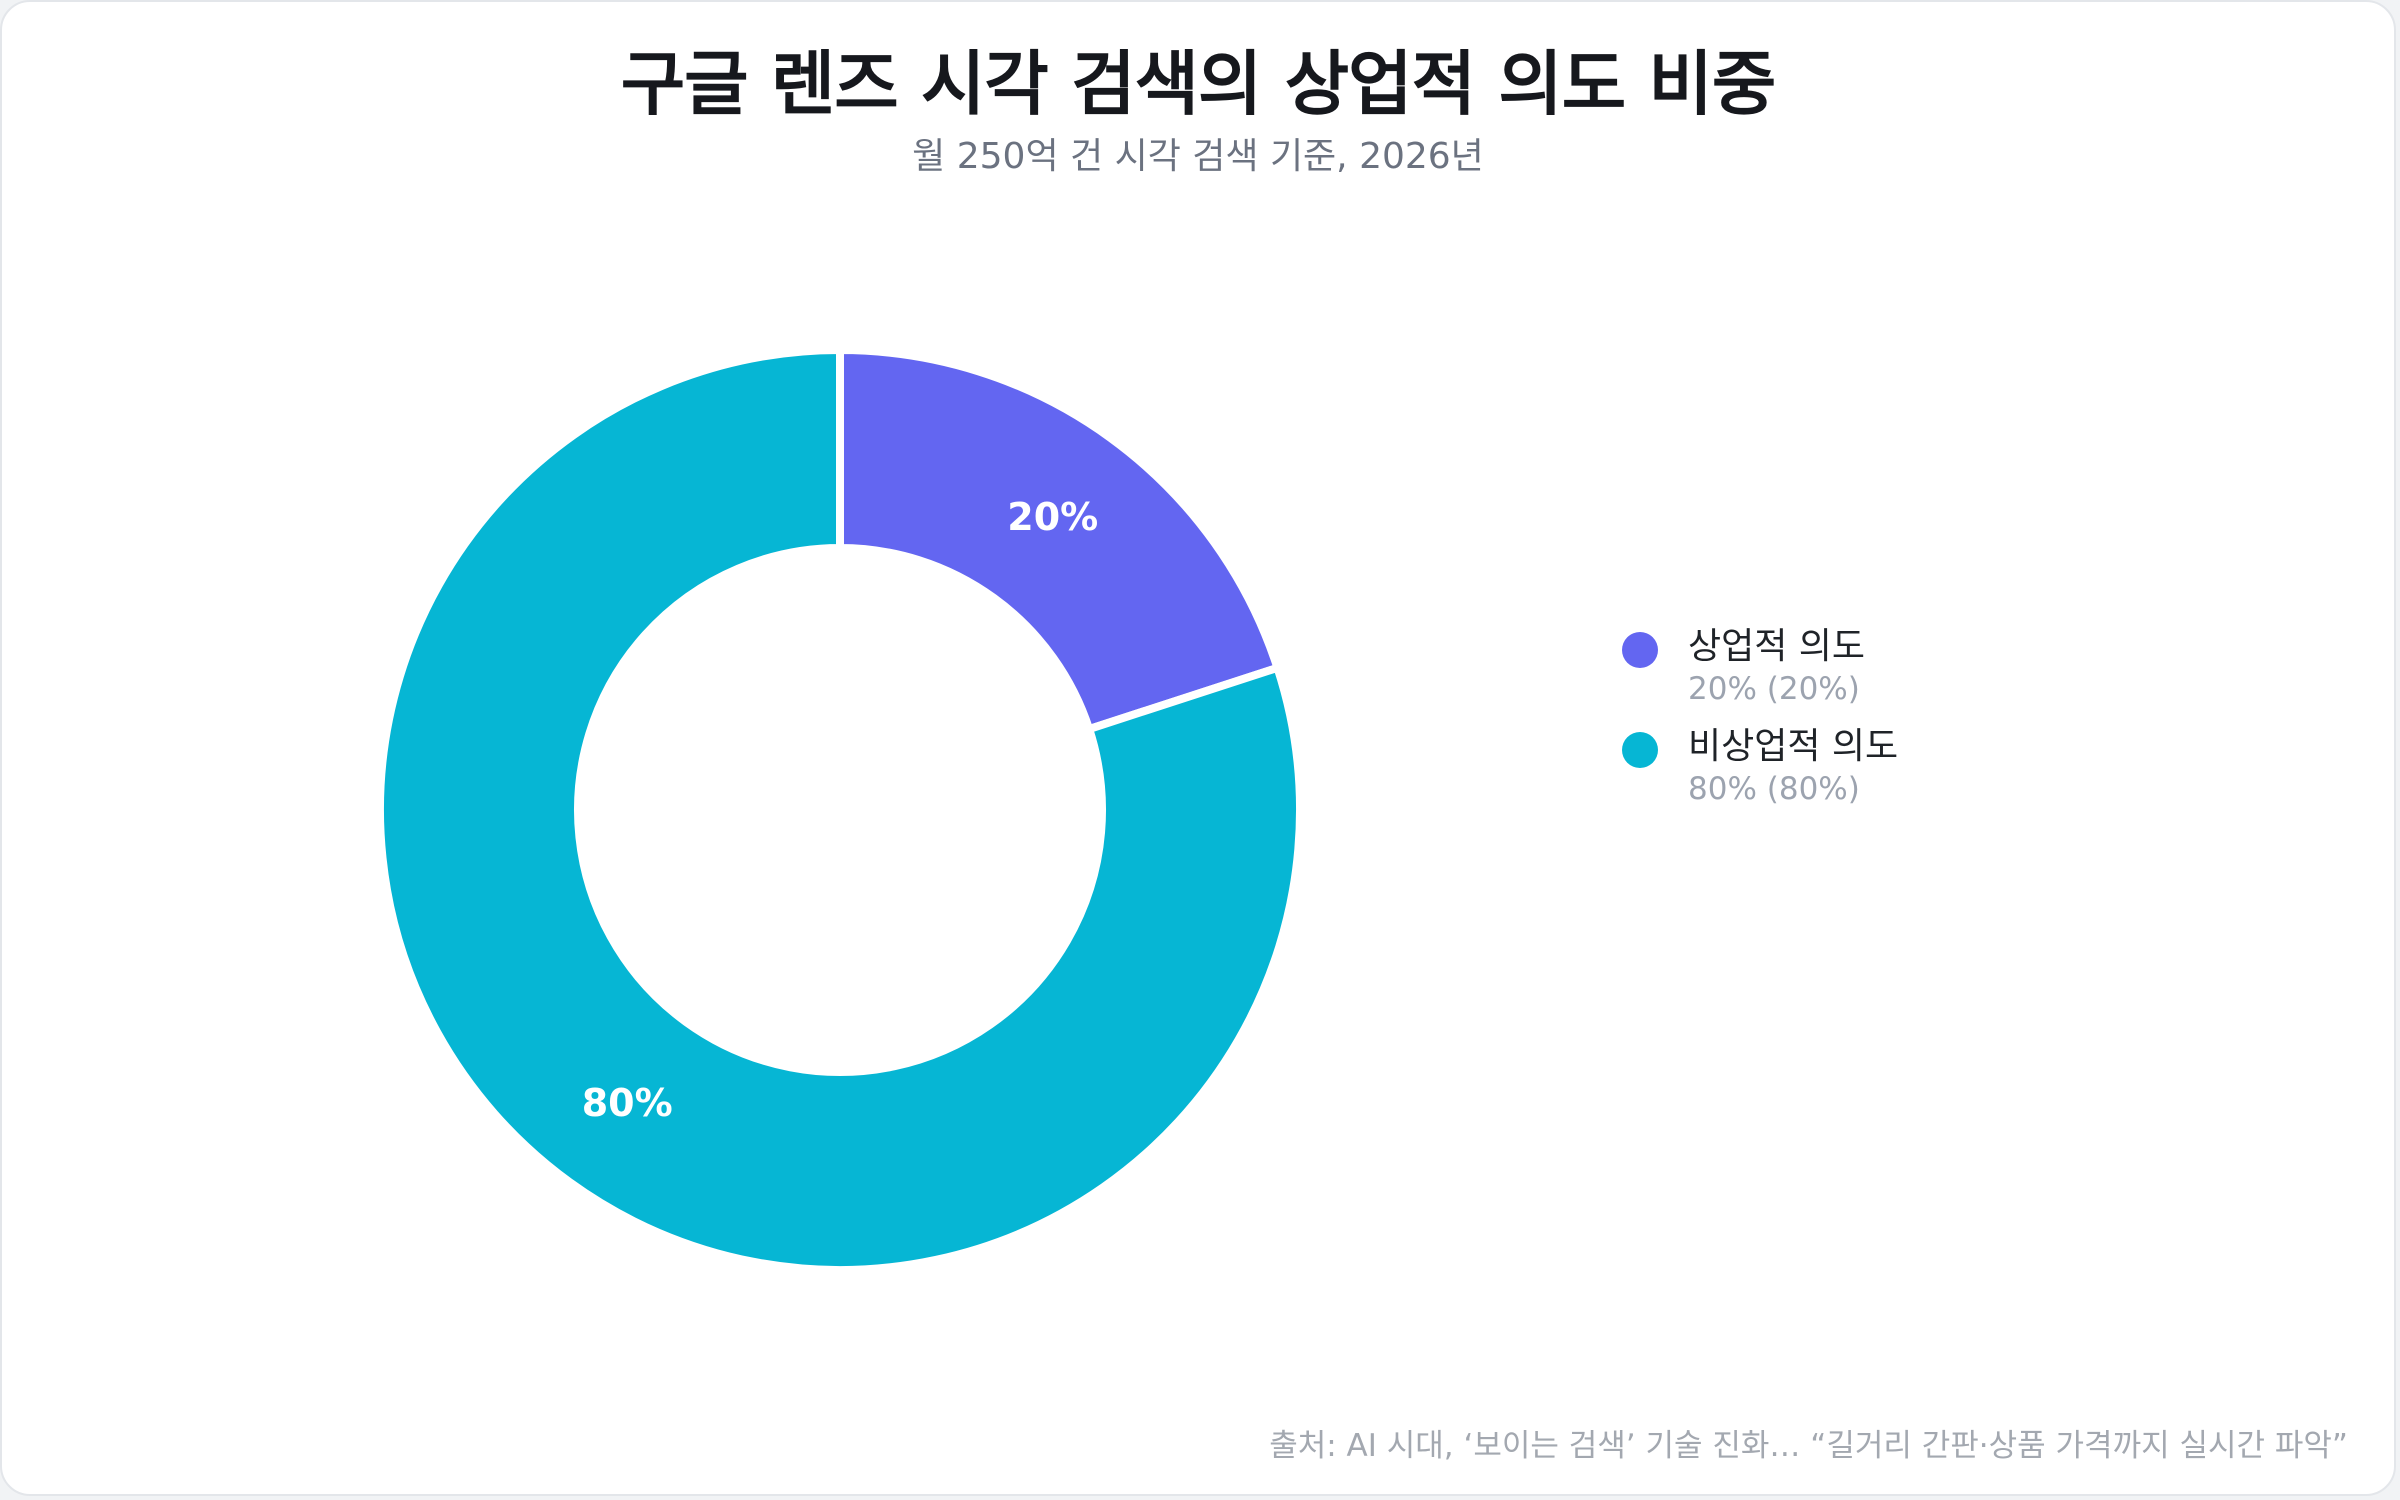 The height and width of the screenshot is (1500, 2400). What do you see at coordinates (1793, 746) in the screenshot?
I see `legend-name-non-commercial: 비상업적 의도` at bounding box center [1793, 746].